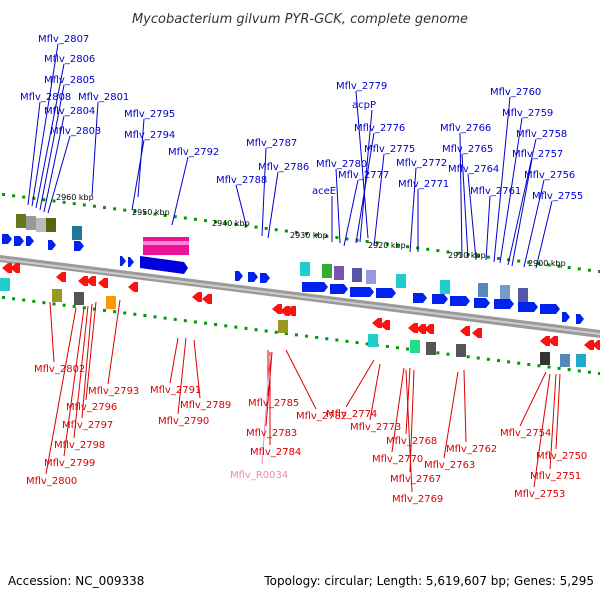 This screenshot has width=600, height=604. What do you see at coordinates (515, 92) in the screenshot?
I see `forward-gene-label: Mflv_2760` at bounding box center [515, 92].